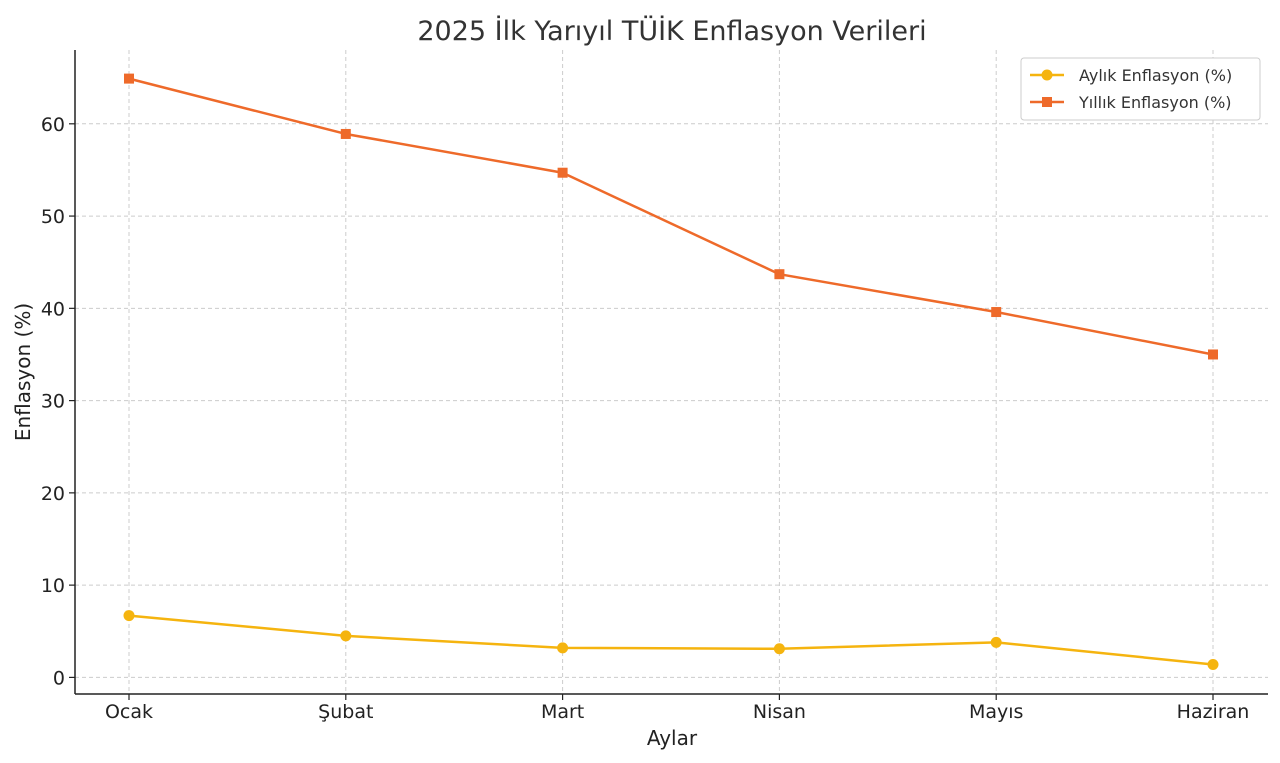  I want to click on legend-box, so click(1140, 89).